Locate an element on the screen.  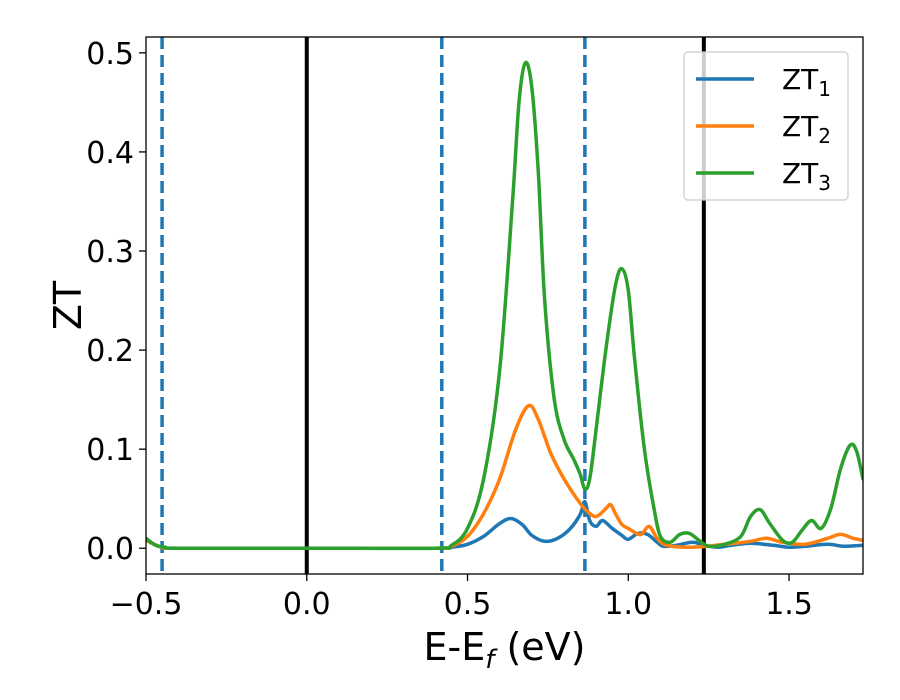
y-tick-label: 0.4 is located at coordinates (110, 153).